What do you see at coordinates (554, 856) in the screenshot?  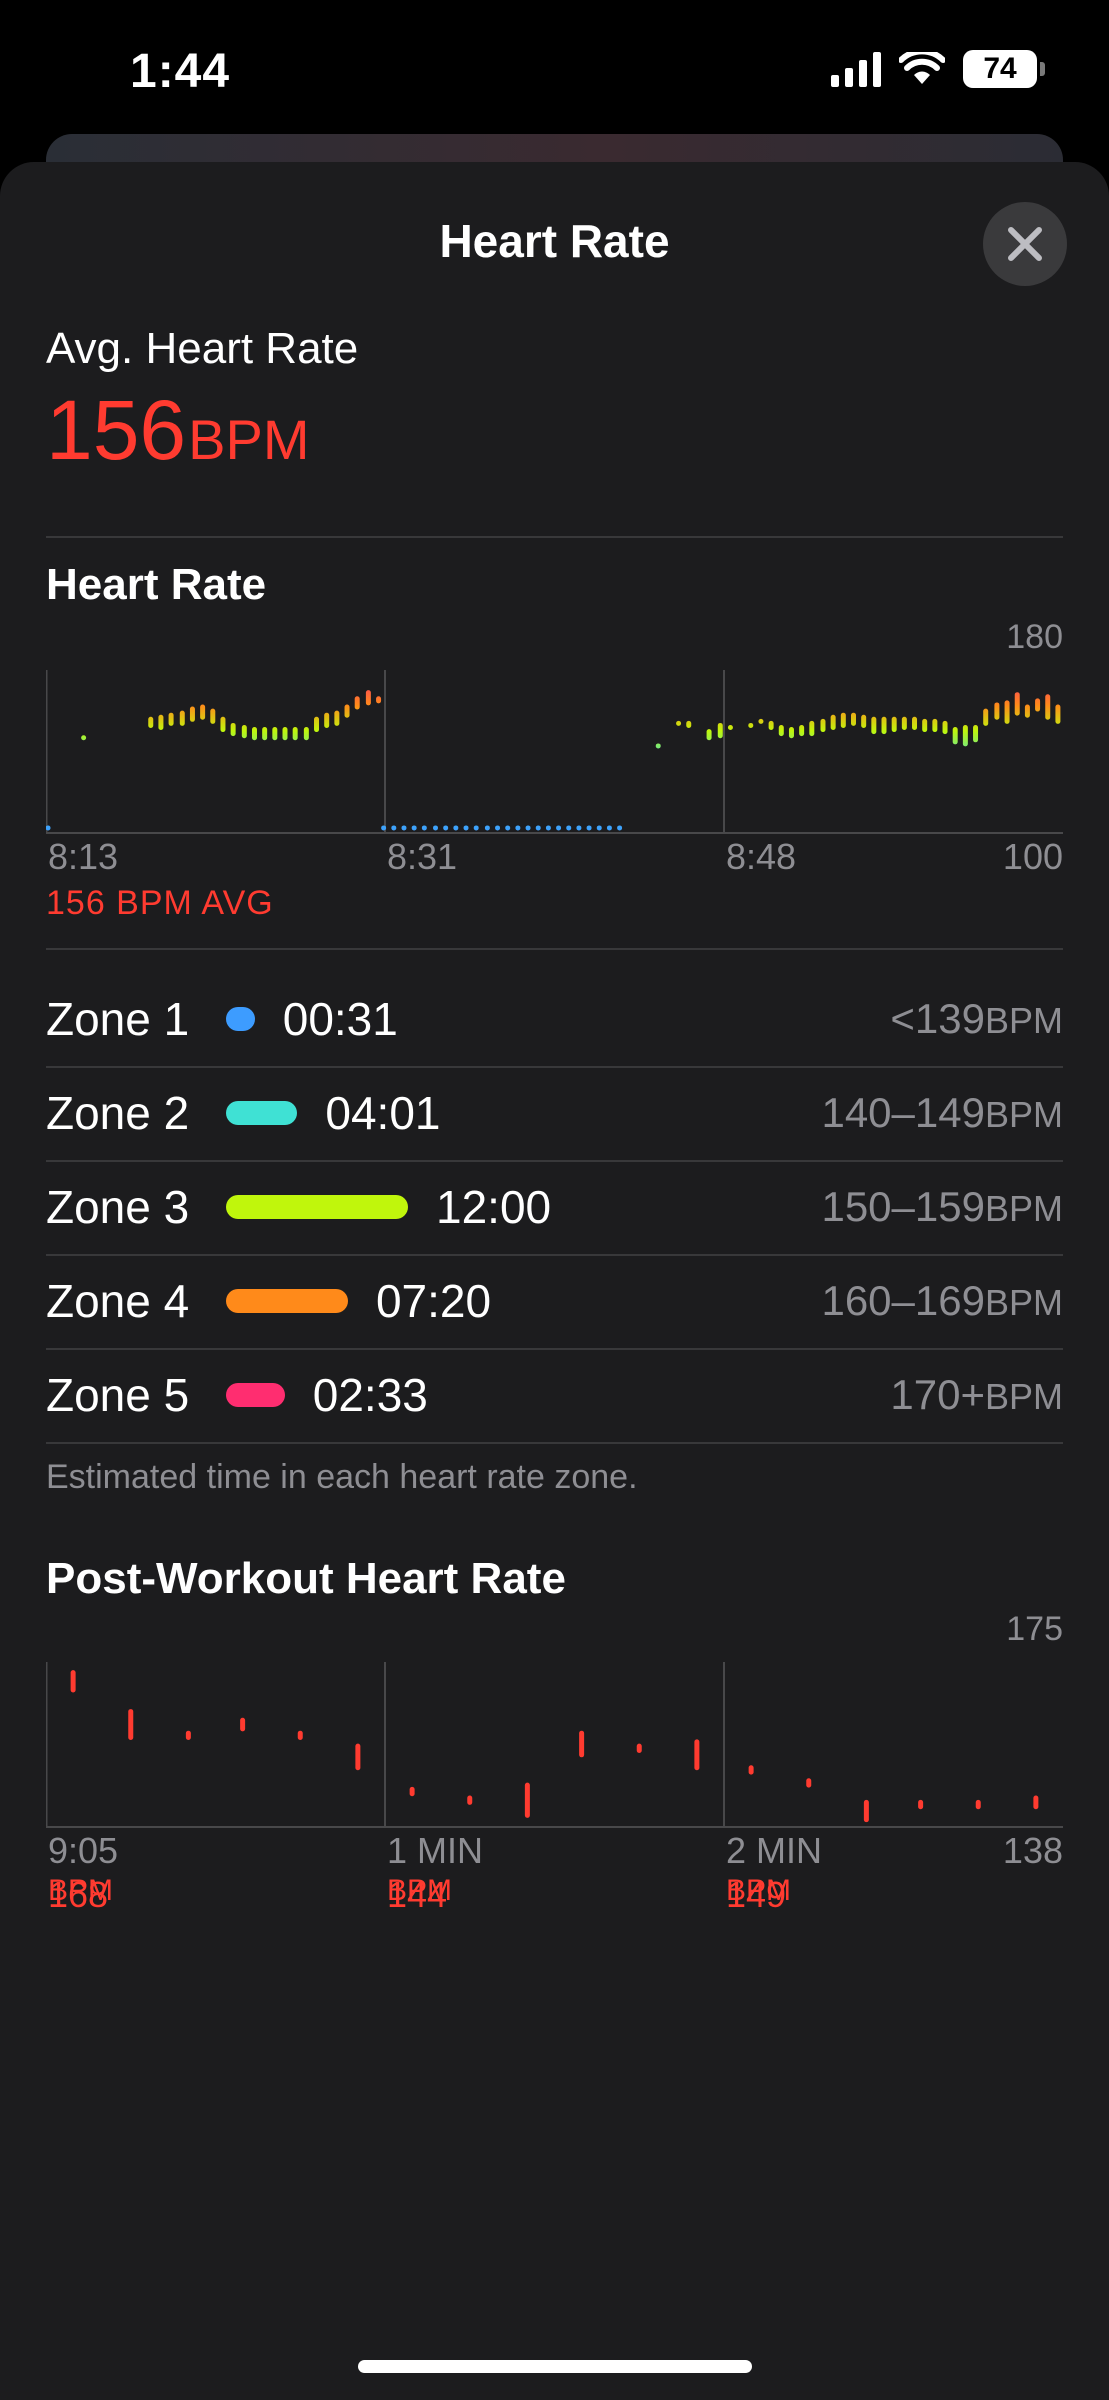 I see `heart-rate-x-axis: 8:13 8:31 8:48 100` at bounding box center [554, 856].